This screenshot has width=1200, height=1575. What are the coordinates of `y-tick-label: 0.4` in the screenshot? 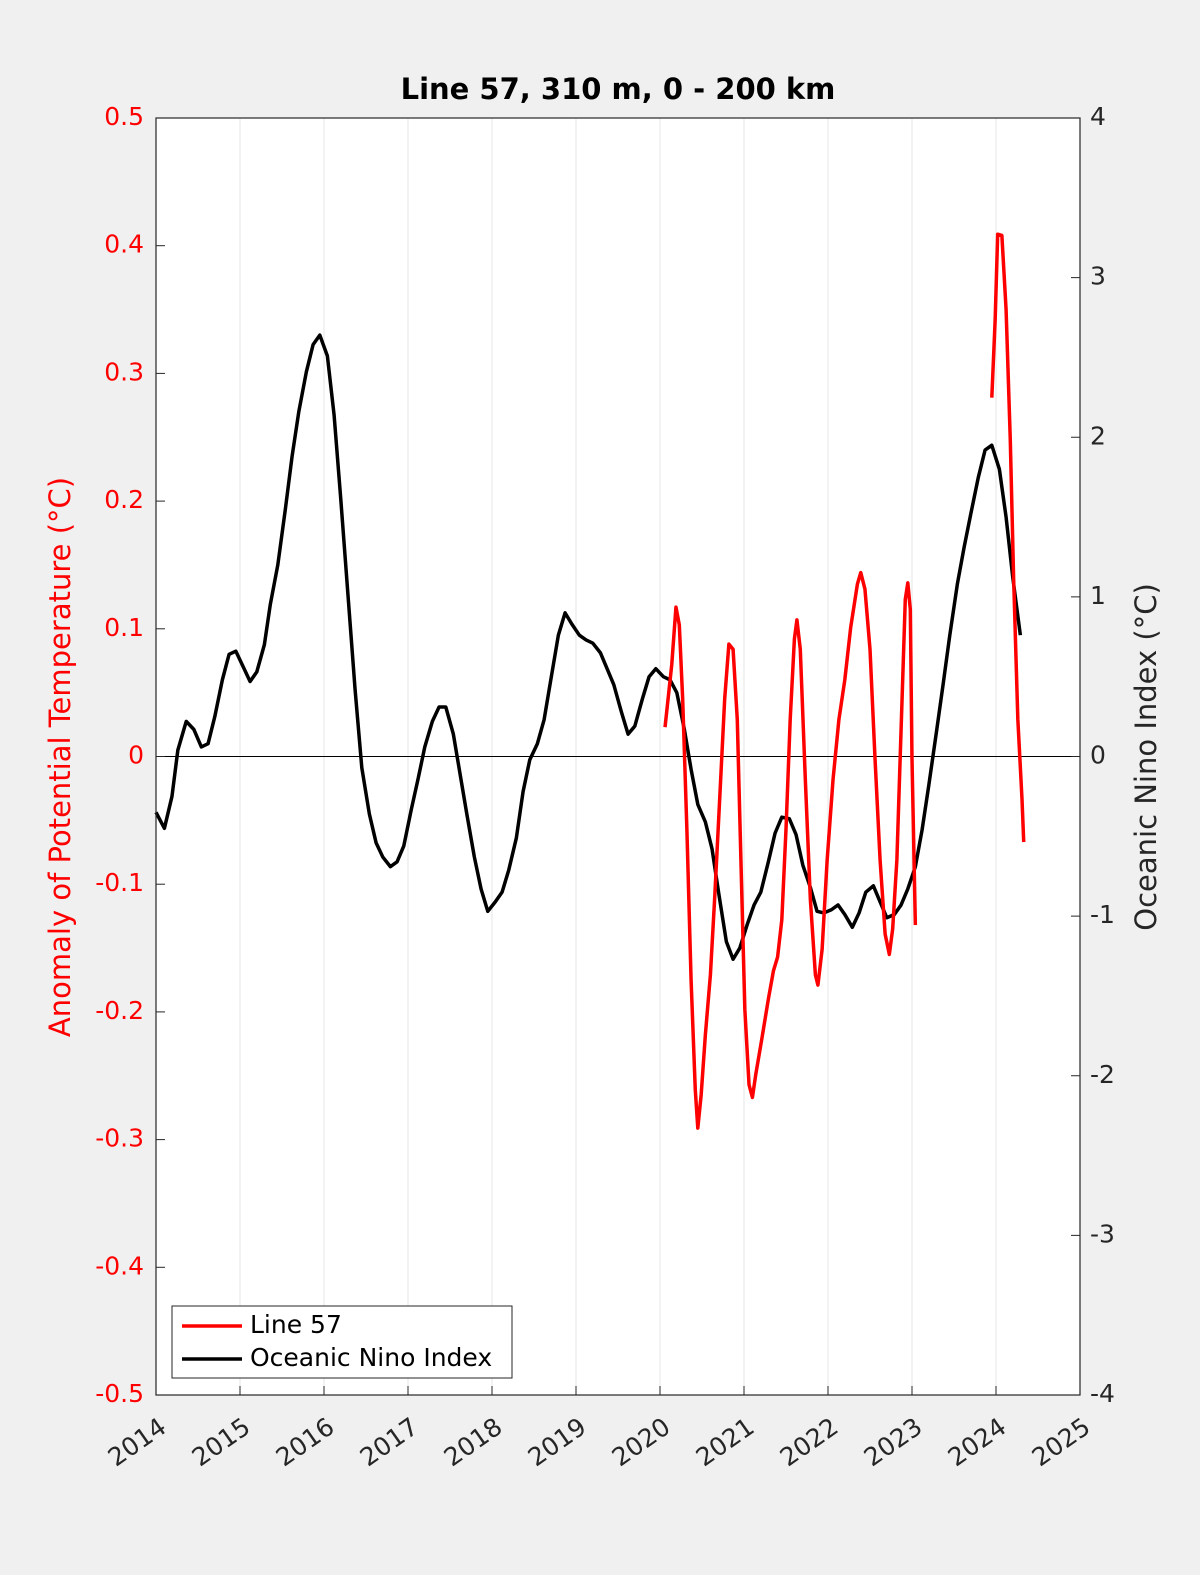 It's located at (124, 244).